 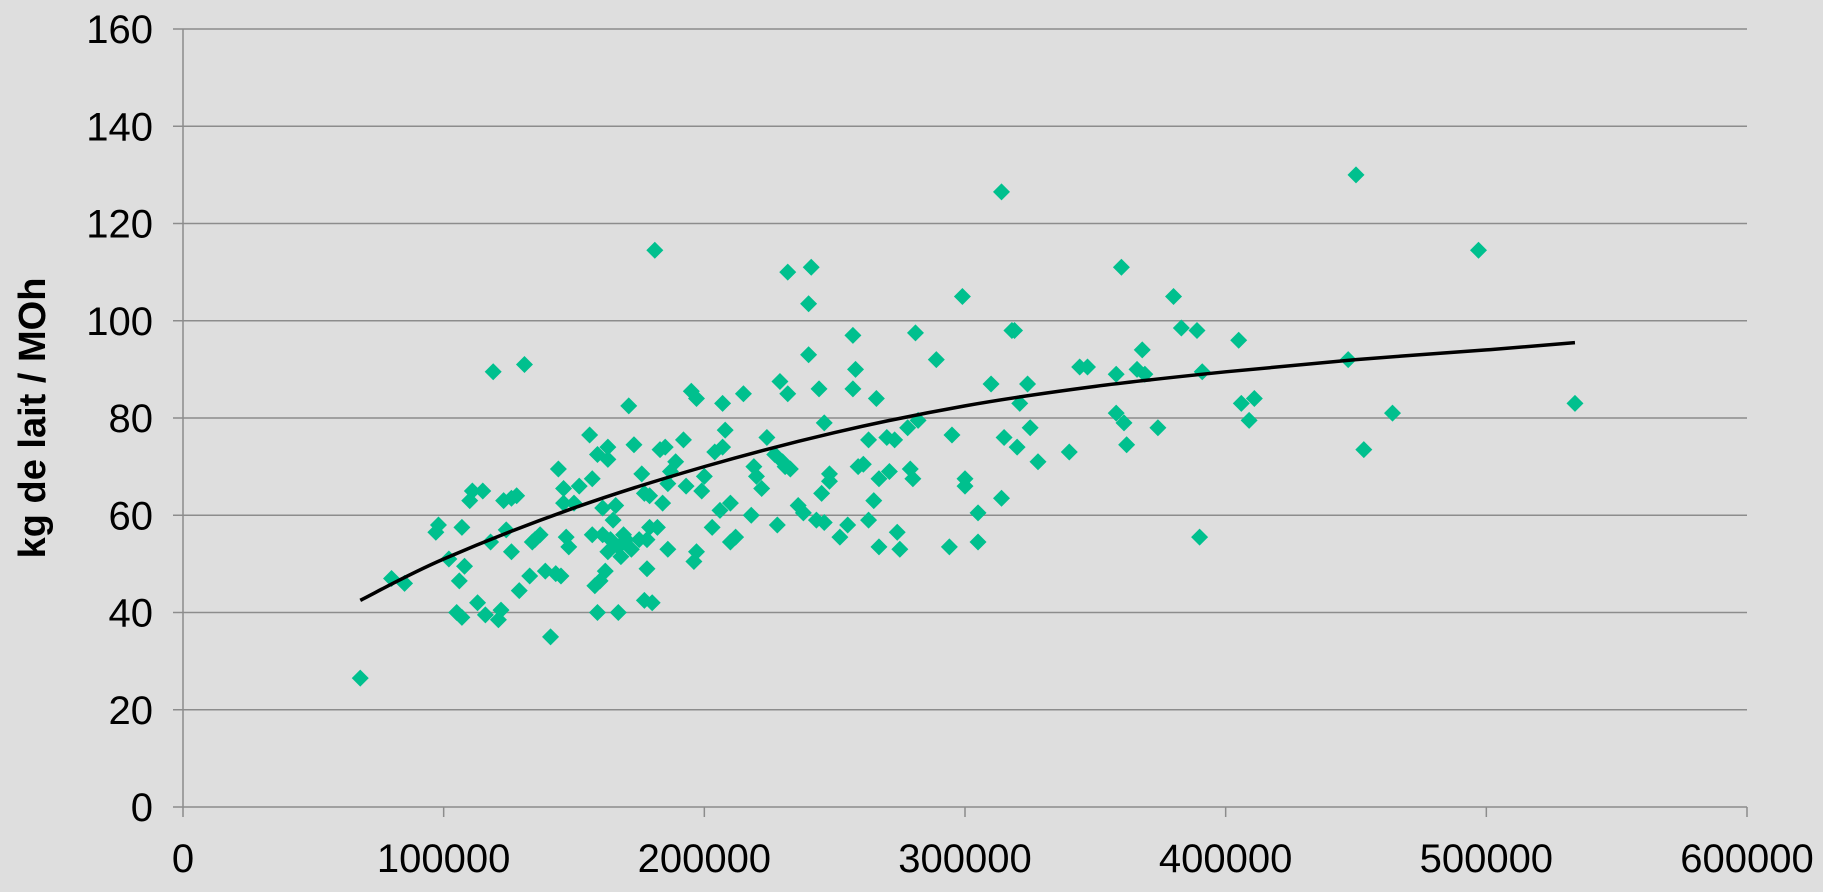 What do you see at coordinates (119, 127) in the screenshot?
I see `y-tick-label: 140` at bounding box center [119, 127].